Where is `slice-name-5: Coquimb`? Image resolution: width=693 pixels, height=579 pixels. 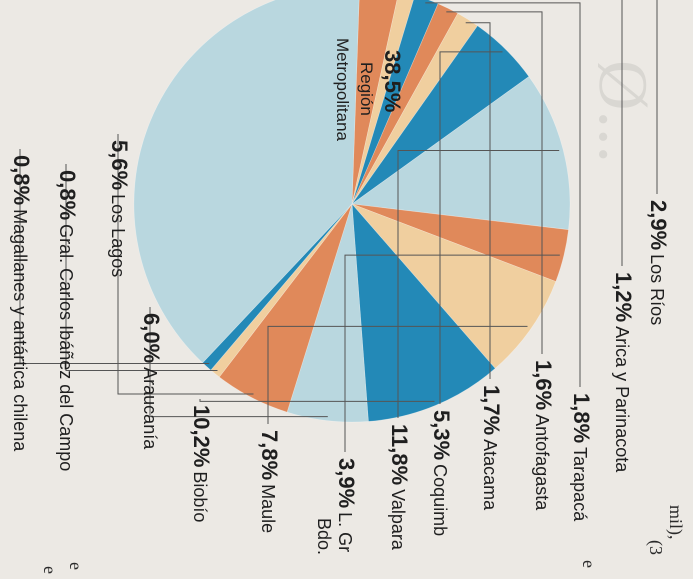
slice-name-5: Coquimb is located at coordinates (440, 500).